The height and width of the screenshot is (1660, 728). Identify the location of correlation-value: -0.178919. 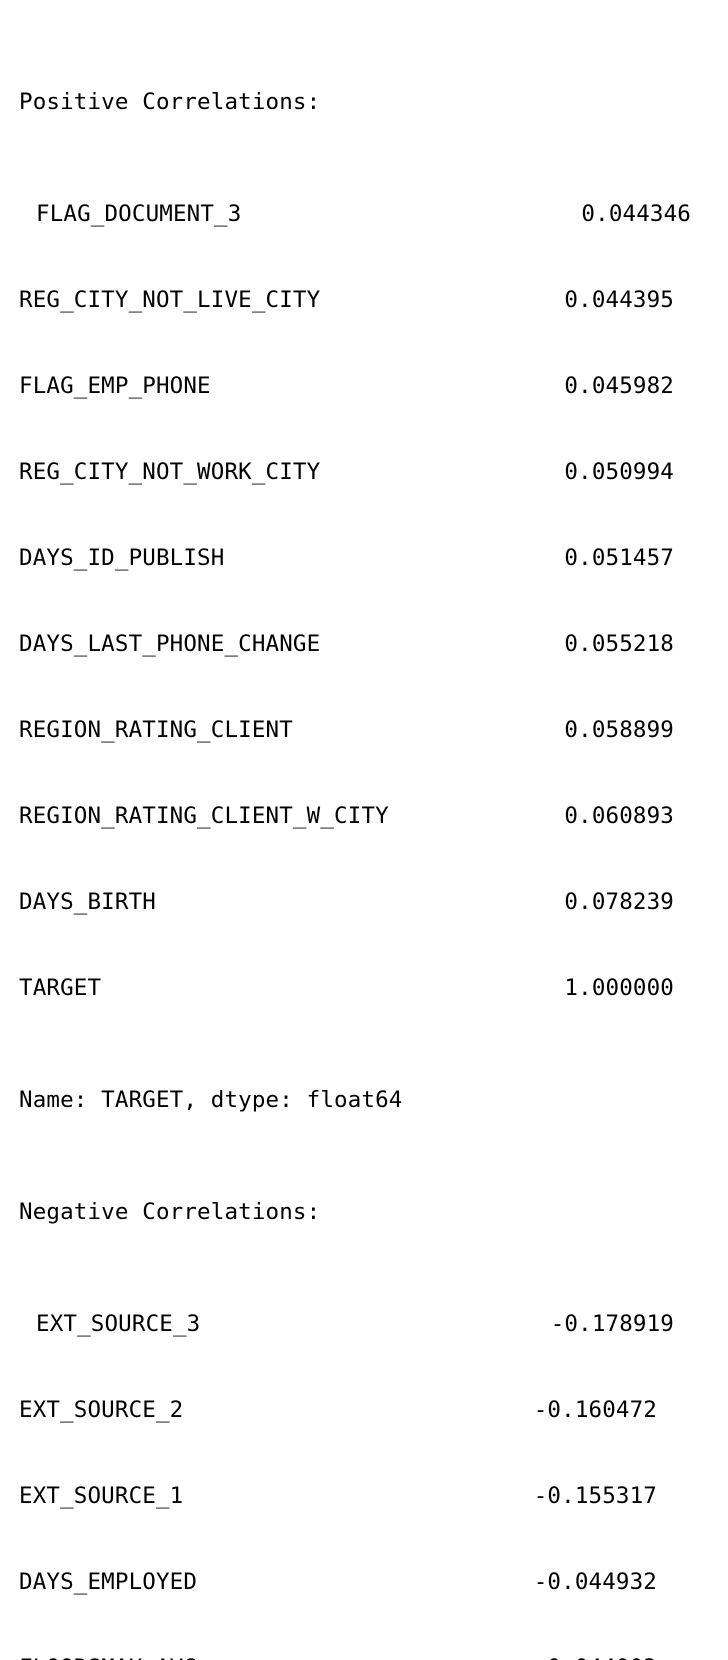
(612, 1324).